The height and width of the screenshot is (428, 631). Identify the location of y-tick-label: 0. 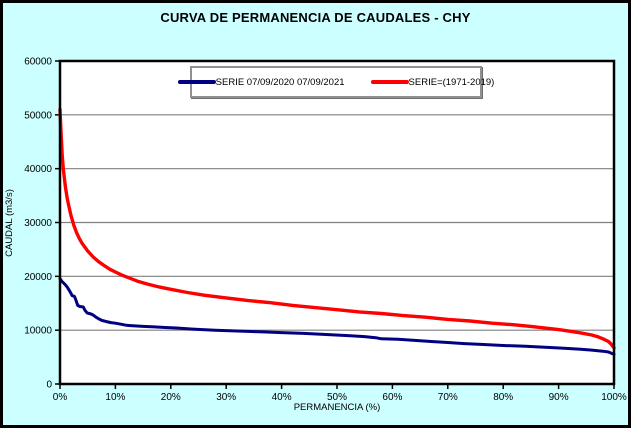
(49, 385).